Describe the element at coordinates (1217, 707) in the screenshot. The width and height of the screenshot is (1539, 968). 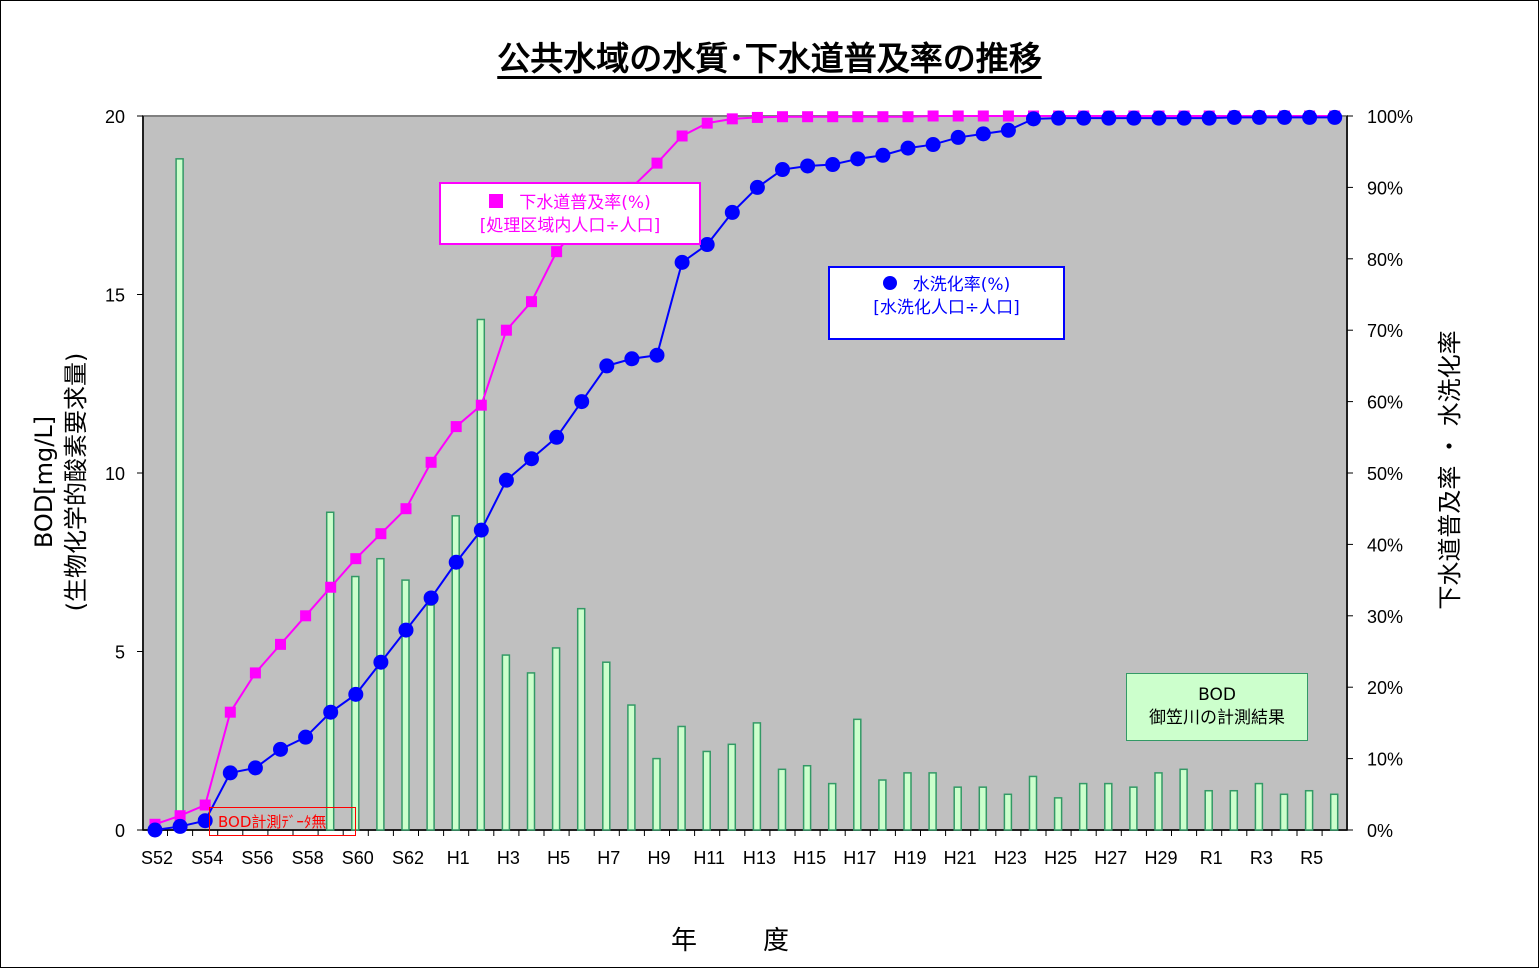
I see `legend-bod: BOD 御笠川の計測結果` at that location.